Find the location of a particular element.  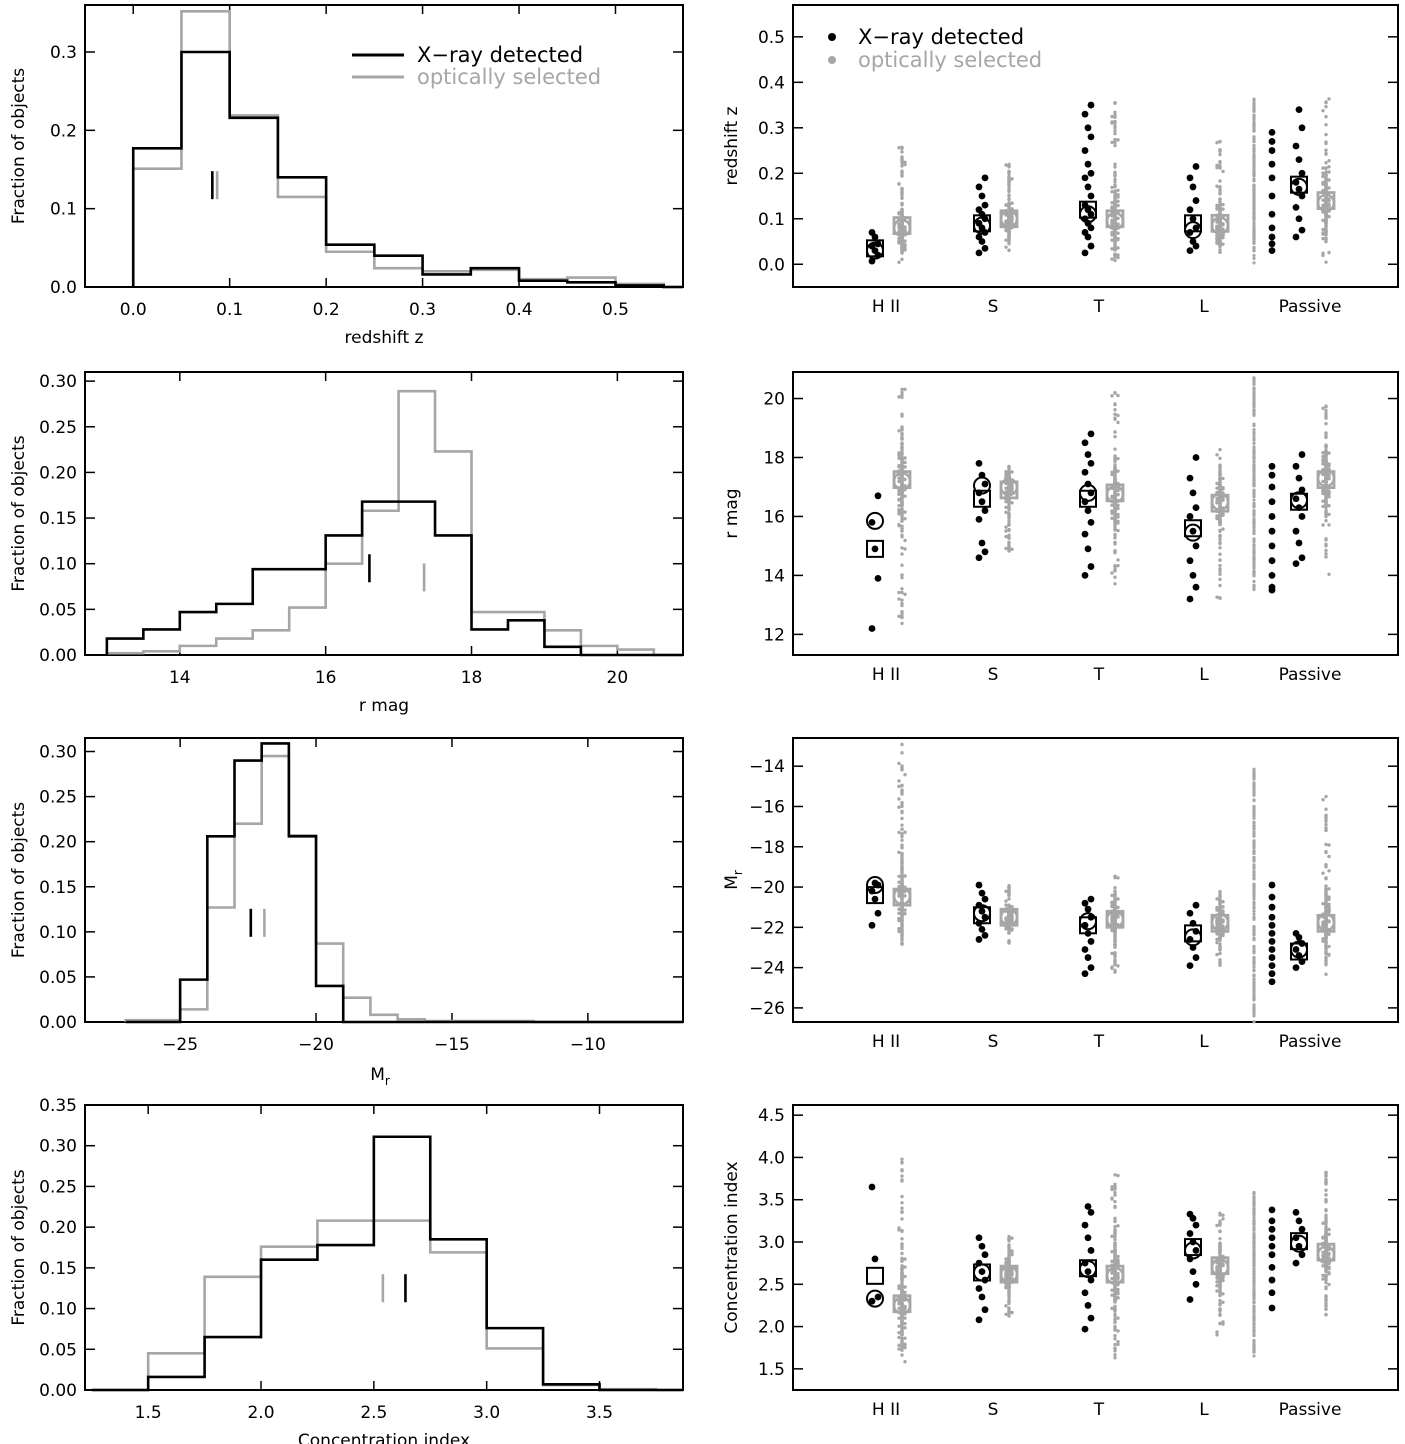

x-tick-label: 0.1 is located at coordinates (229, 310).